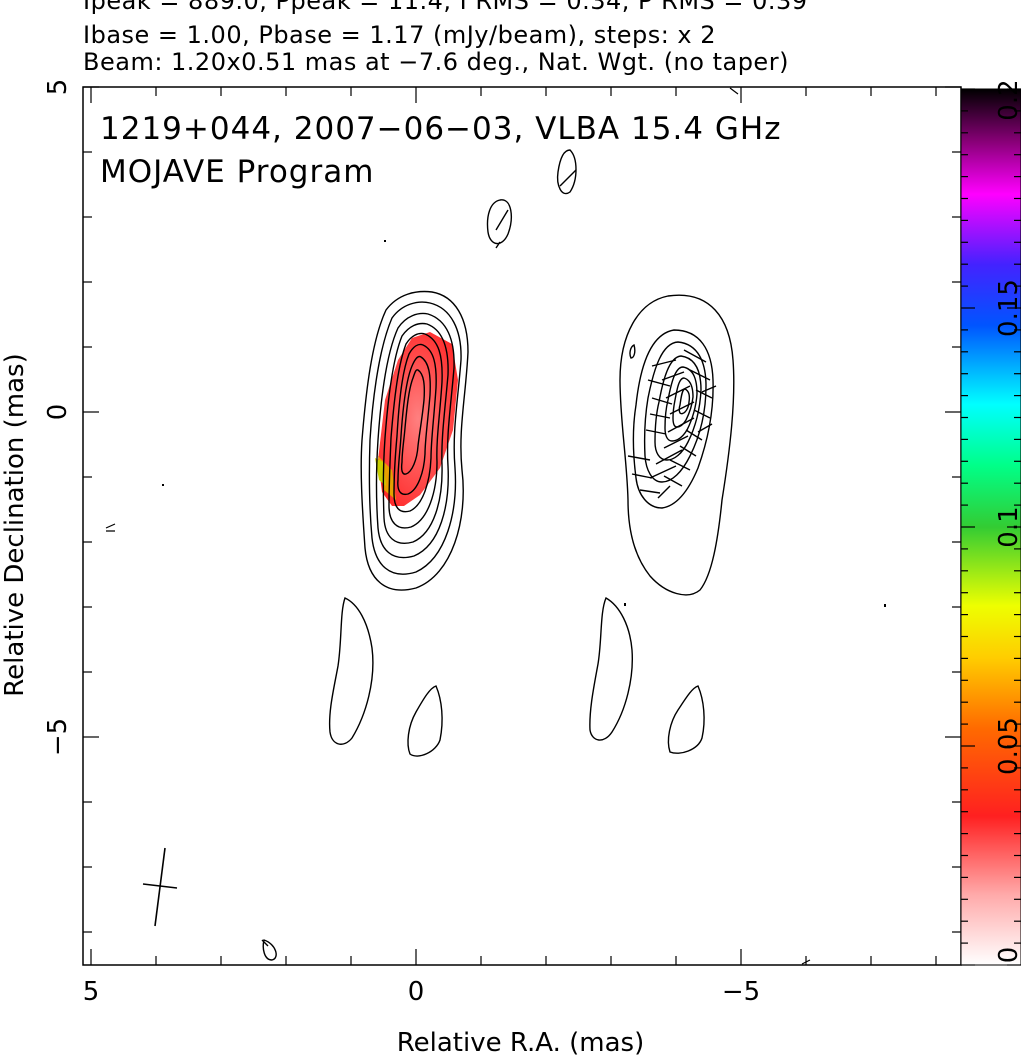 The image size is (1021, 1060). What do you see at coordinates (58, 412) in the screenshot?
I see `y-tick-label: 0` at bounding box center [58, 412].